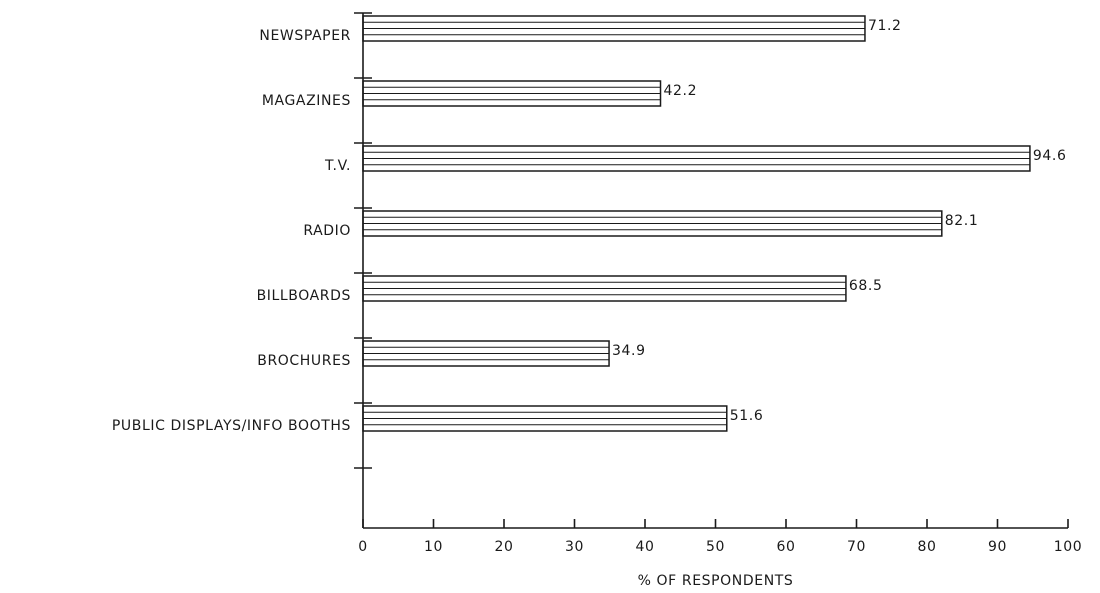 This screenshot has width=1100, height=593. I want to click on category-label: MAGAZINES, so click(306, 101).